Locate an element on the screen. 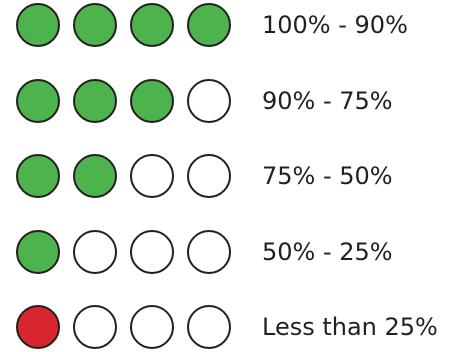 The width and height of the screenshot is (468, 352). legend-row: 90% - 75% is located at coordinates (234, 101).